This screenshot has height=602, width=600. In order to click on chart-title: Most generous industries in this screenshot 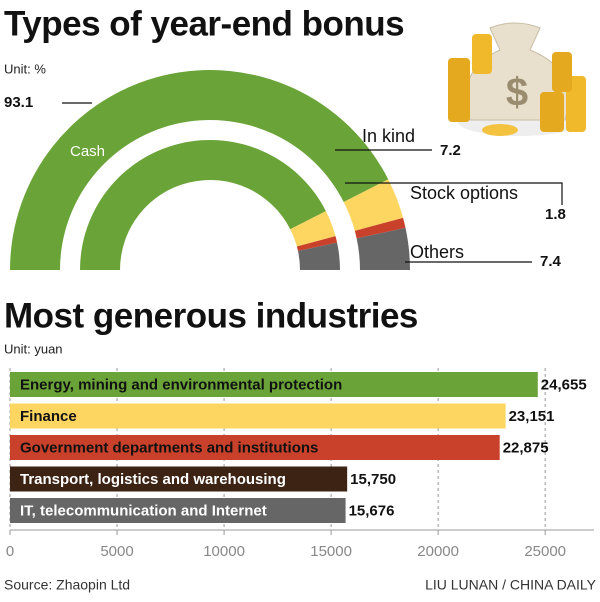, I will do `click(211, 315)`.